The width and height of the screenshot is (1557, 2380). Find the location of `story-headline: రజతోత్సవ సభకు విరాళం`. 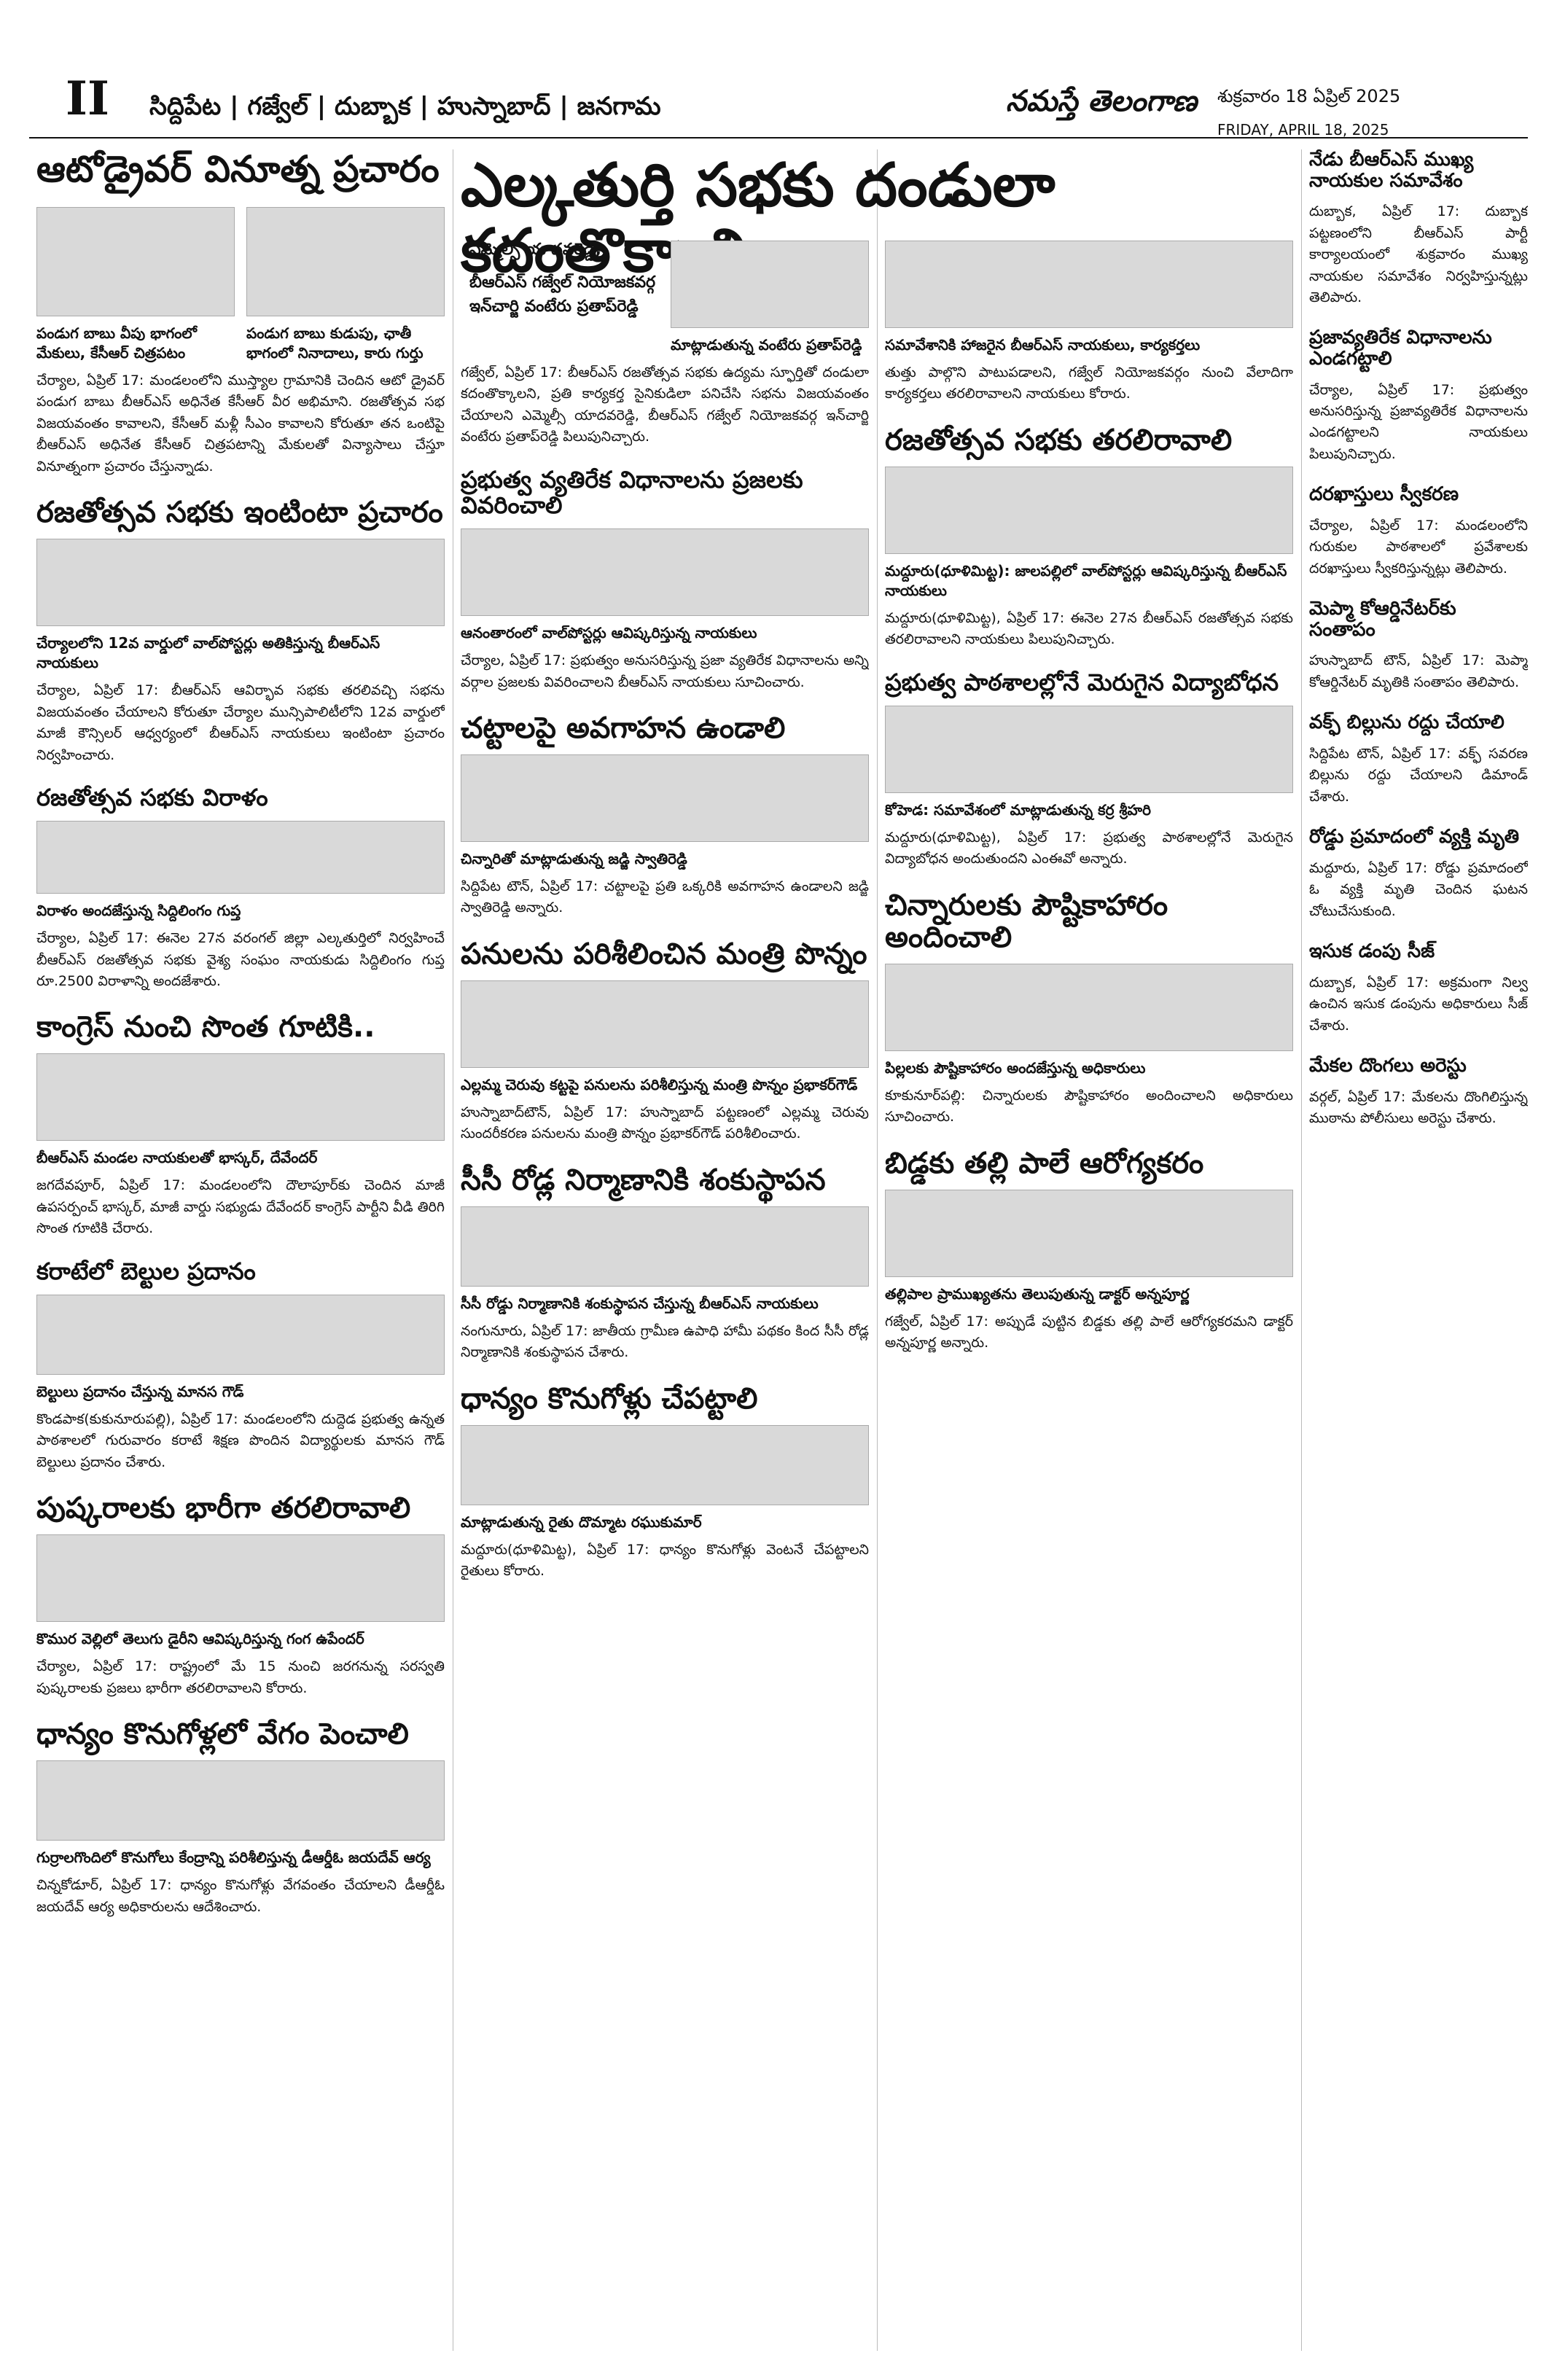

story-headline: రజతోత్సవ సభకు విరాళం is located at coordinates (152, 797).